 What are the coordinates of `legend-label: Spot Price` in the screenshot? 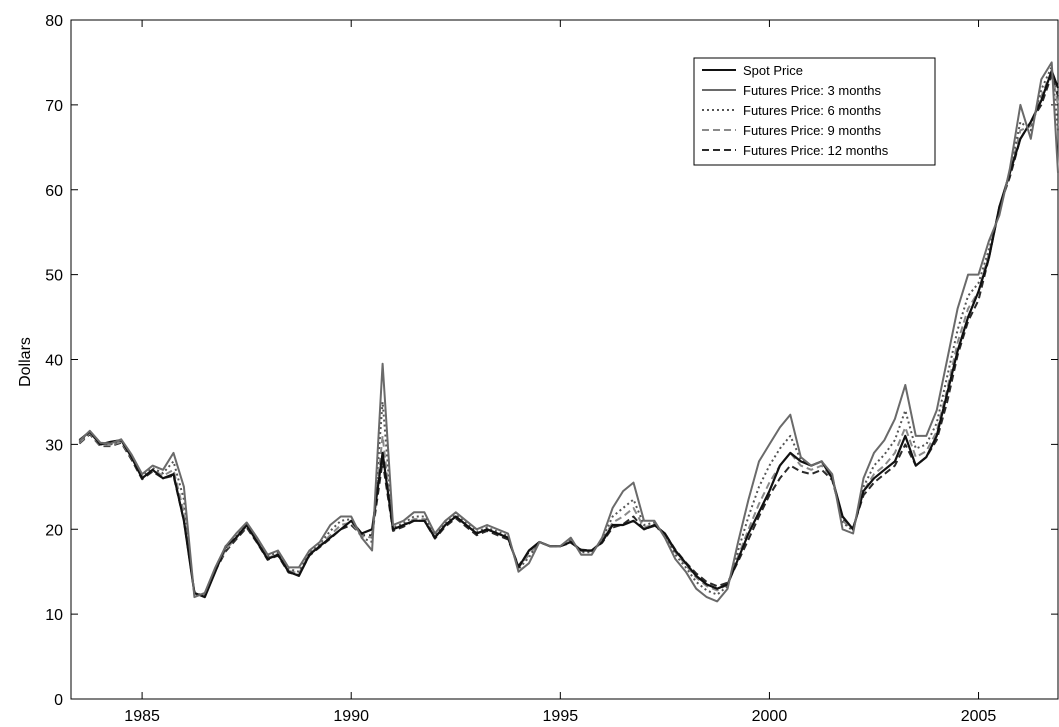 It's located at (773, 70).